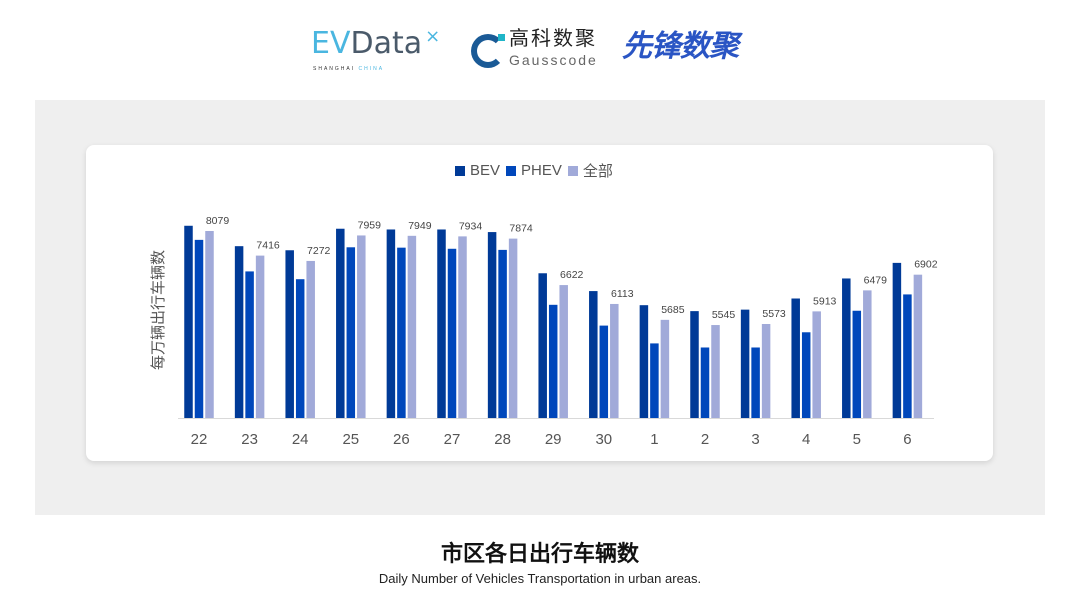 Image resolution: width=1080 pixels, height=608 pixels. I want to click on data-label: 5545, so click(724, 315).